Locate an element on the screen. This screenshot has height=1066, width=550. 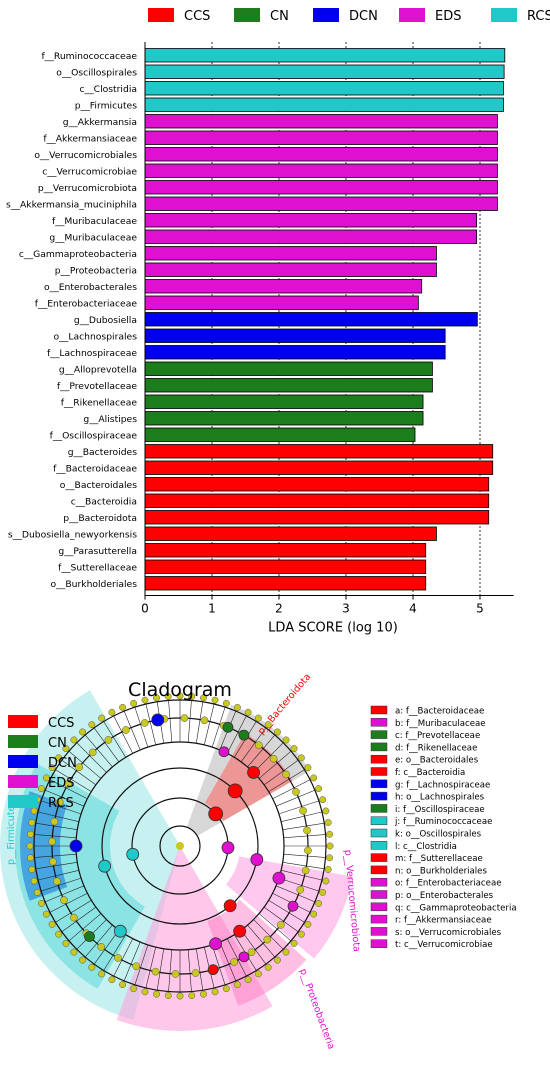
x-tick-label: 1 is located at coordinates (212, 609).